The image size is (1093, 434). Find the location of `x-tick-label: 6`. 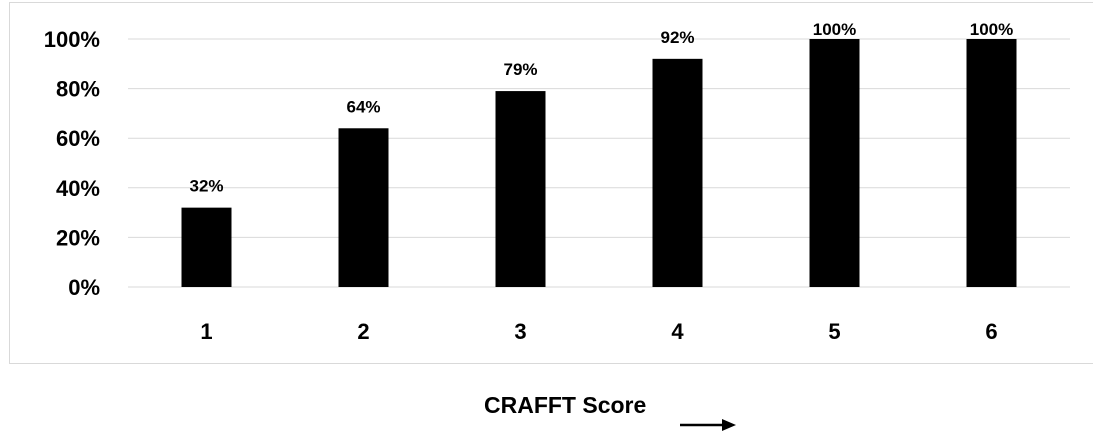

x-tick-label: 6 is located at coordinates (991, 331).